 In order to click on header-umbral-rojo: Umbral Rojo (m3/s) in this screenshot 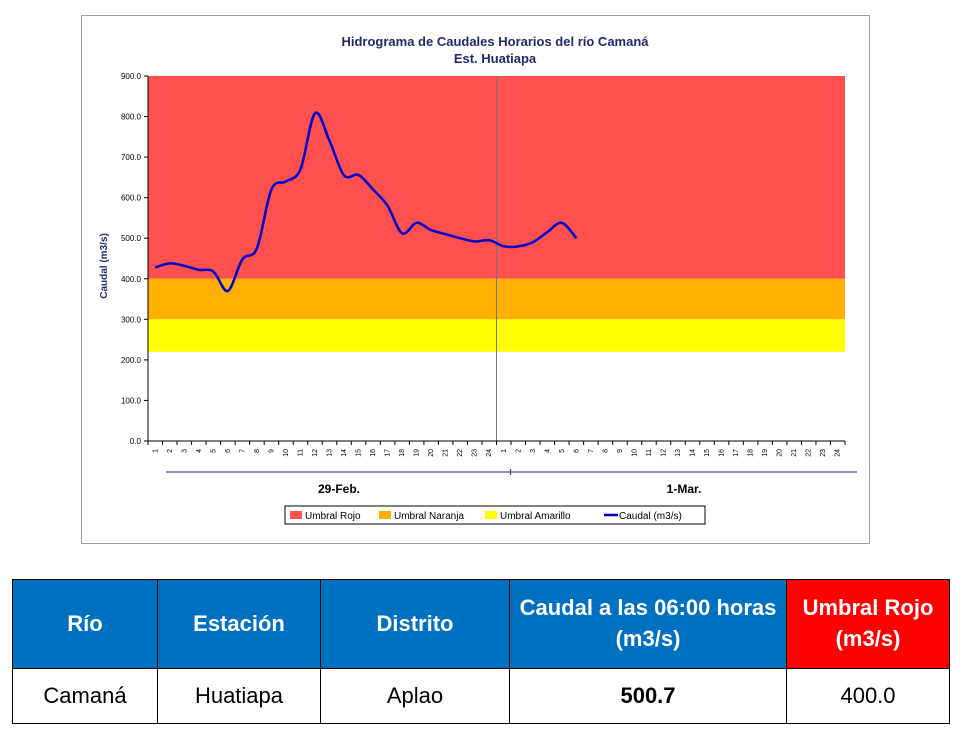, I will do `click(868, 624)`.